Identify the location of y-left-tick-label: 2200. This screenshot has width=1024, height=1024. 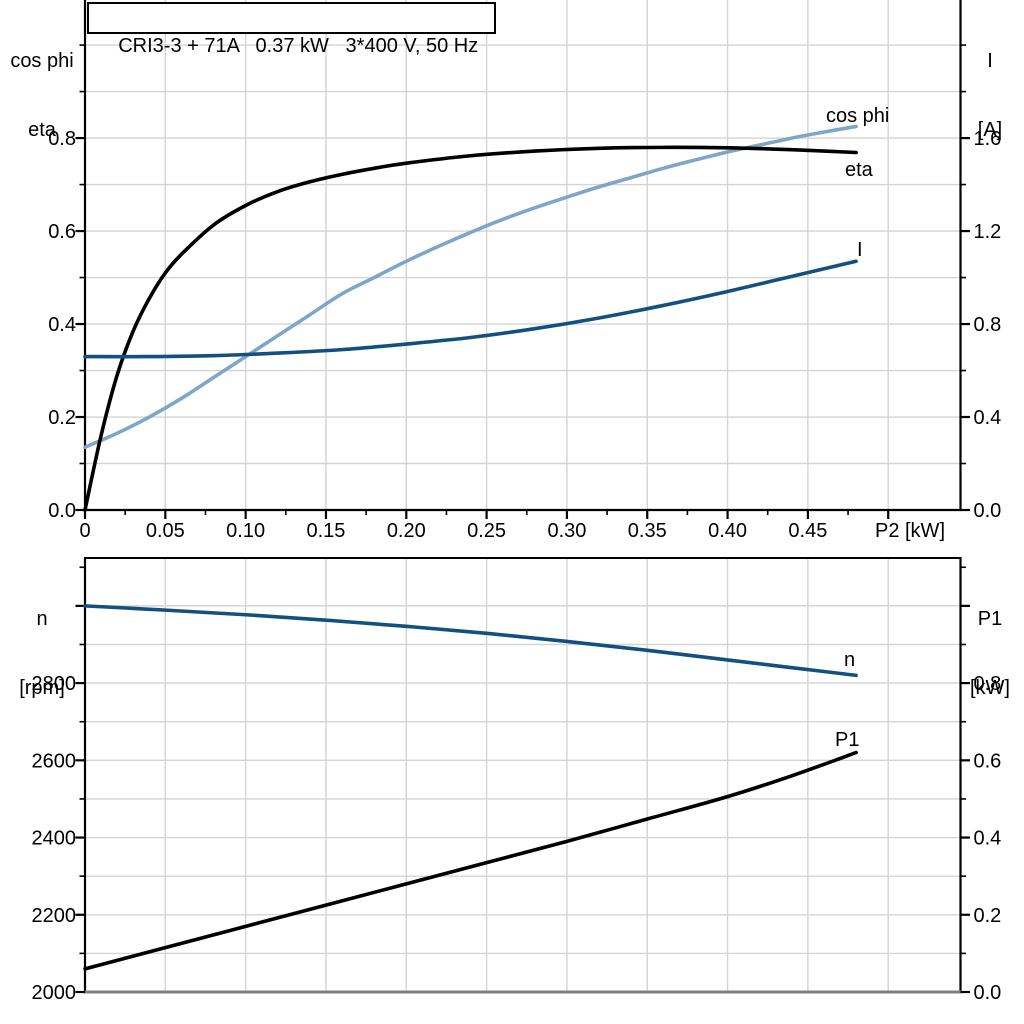
(54, 916).